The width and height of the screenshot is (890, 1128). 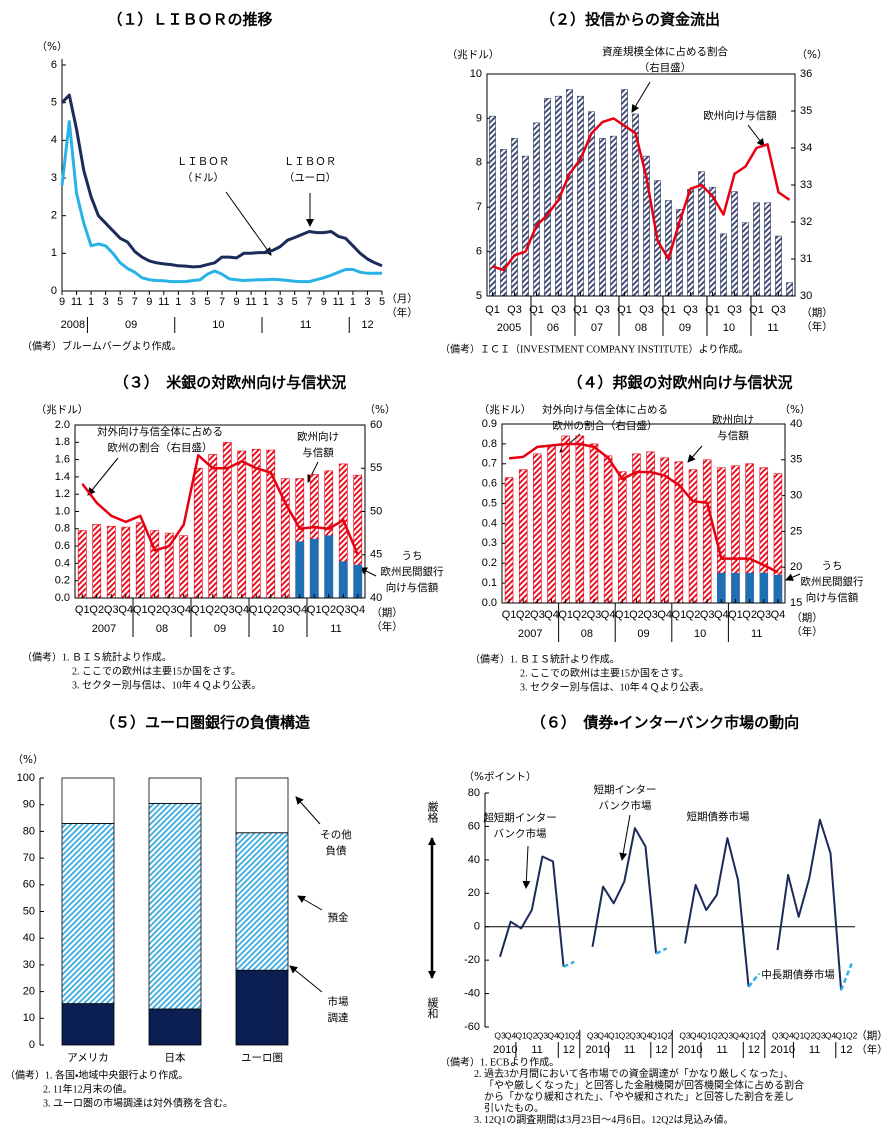 I want to click on x-group-label: 11, so click(x=756, y=634).